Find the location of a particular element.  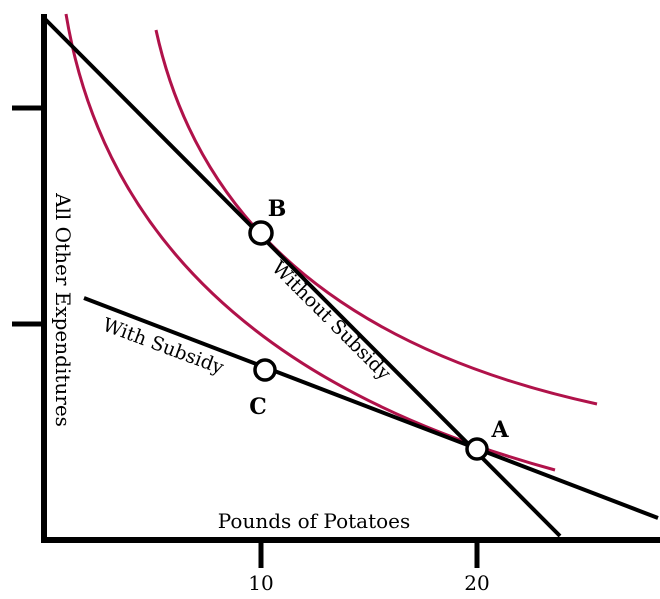

point-c is located at coordinates (265, 370).